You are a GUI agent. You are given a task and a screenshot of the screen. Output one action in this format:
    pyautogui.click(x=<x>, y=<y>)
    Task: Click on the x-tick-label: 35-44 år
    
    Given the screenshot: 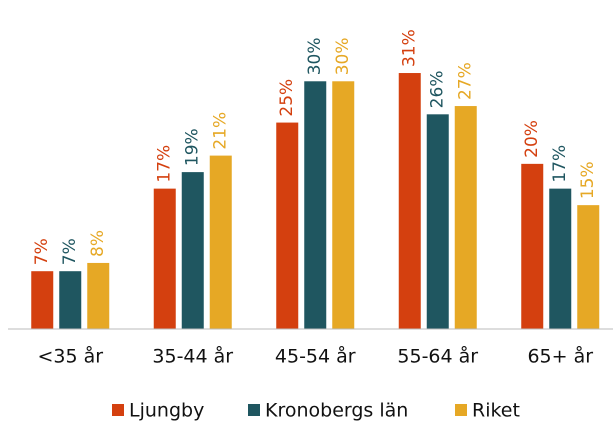 What is the action you would take?
    pyautogui.click(x=192, y=356)
    